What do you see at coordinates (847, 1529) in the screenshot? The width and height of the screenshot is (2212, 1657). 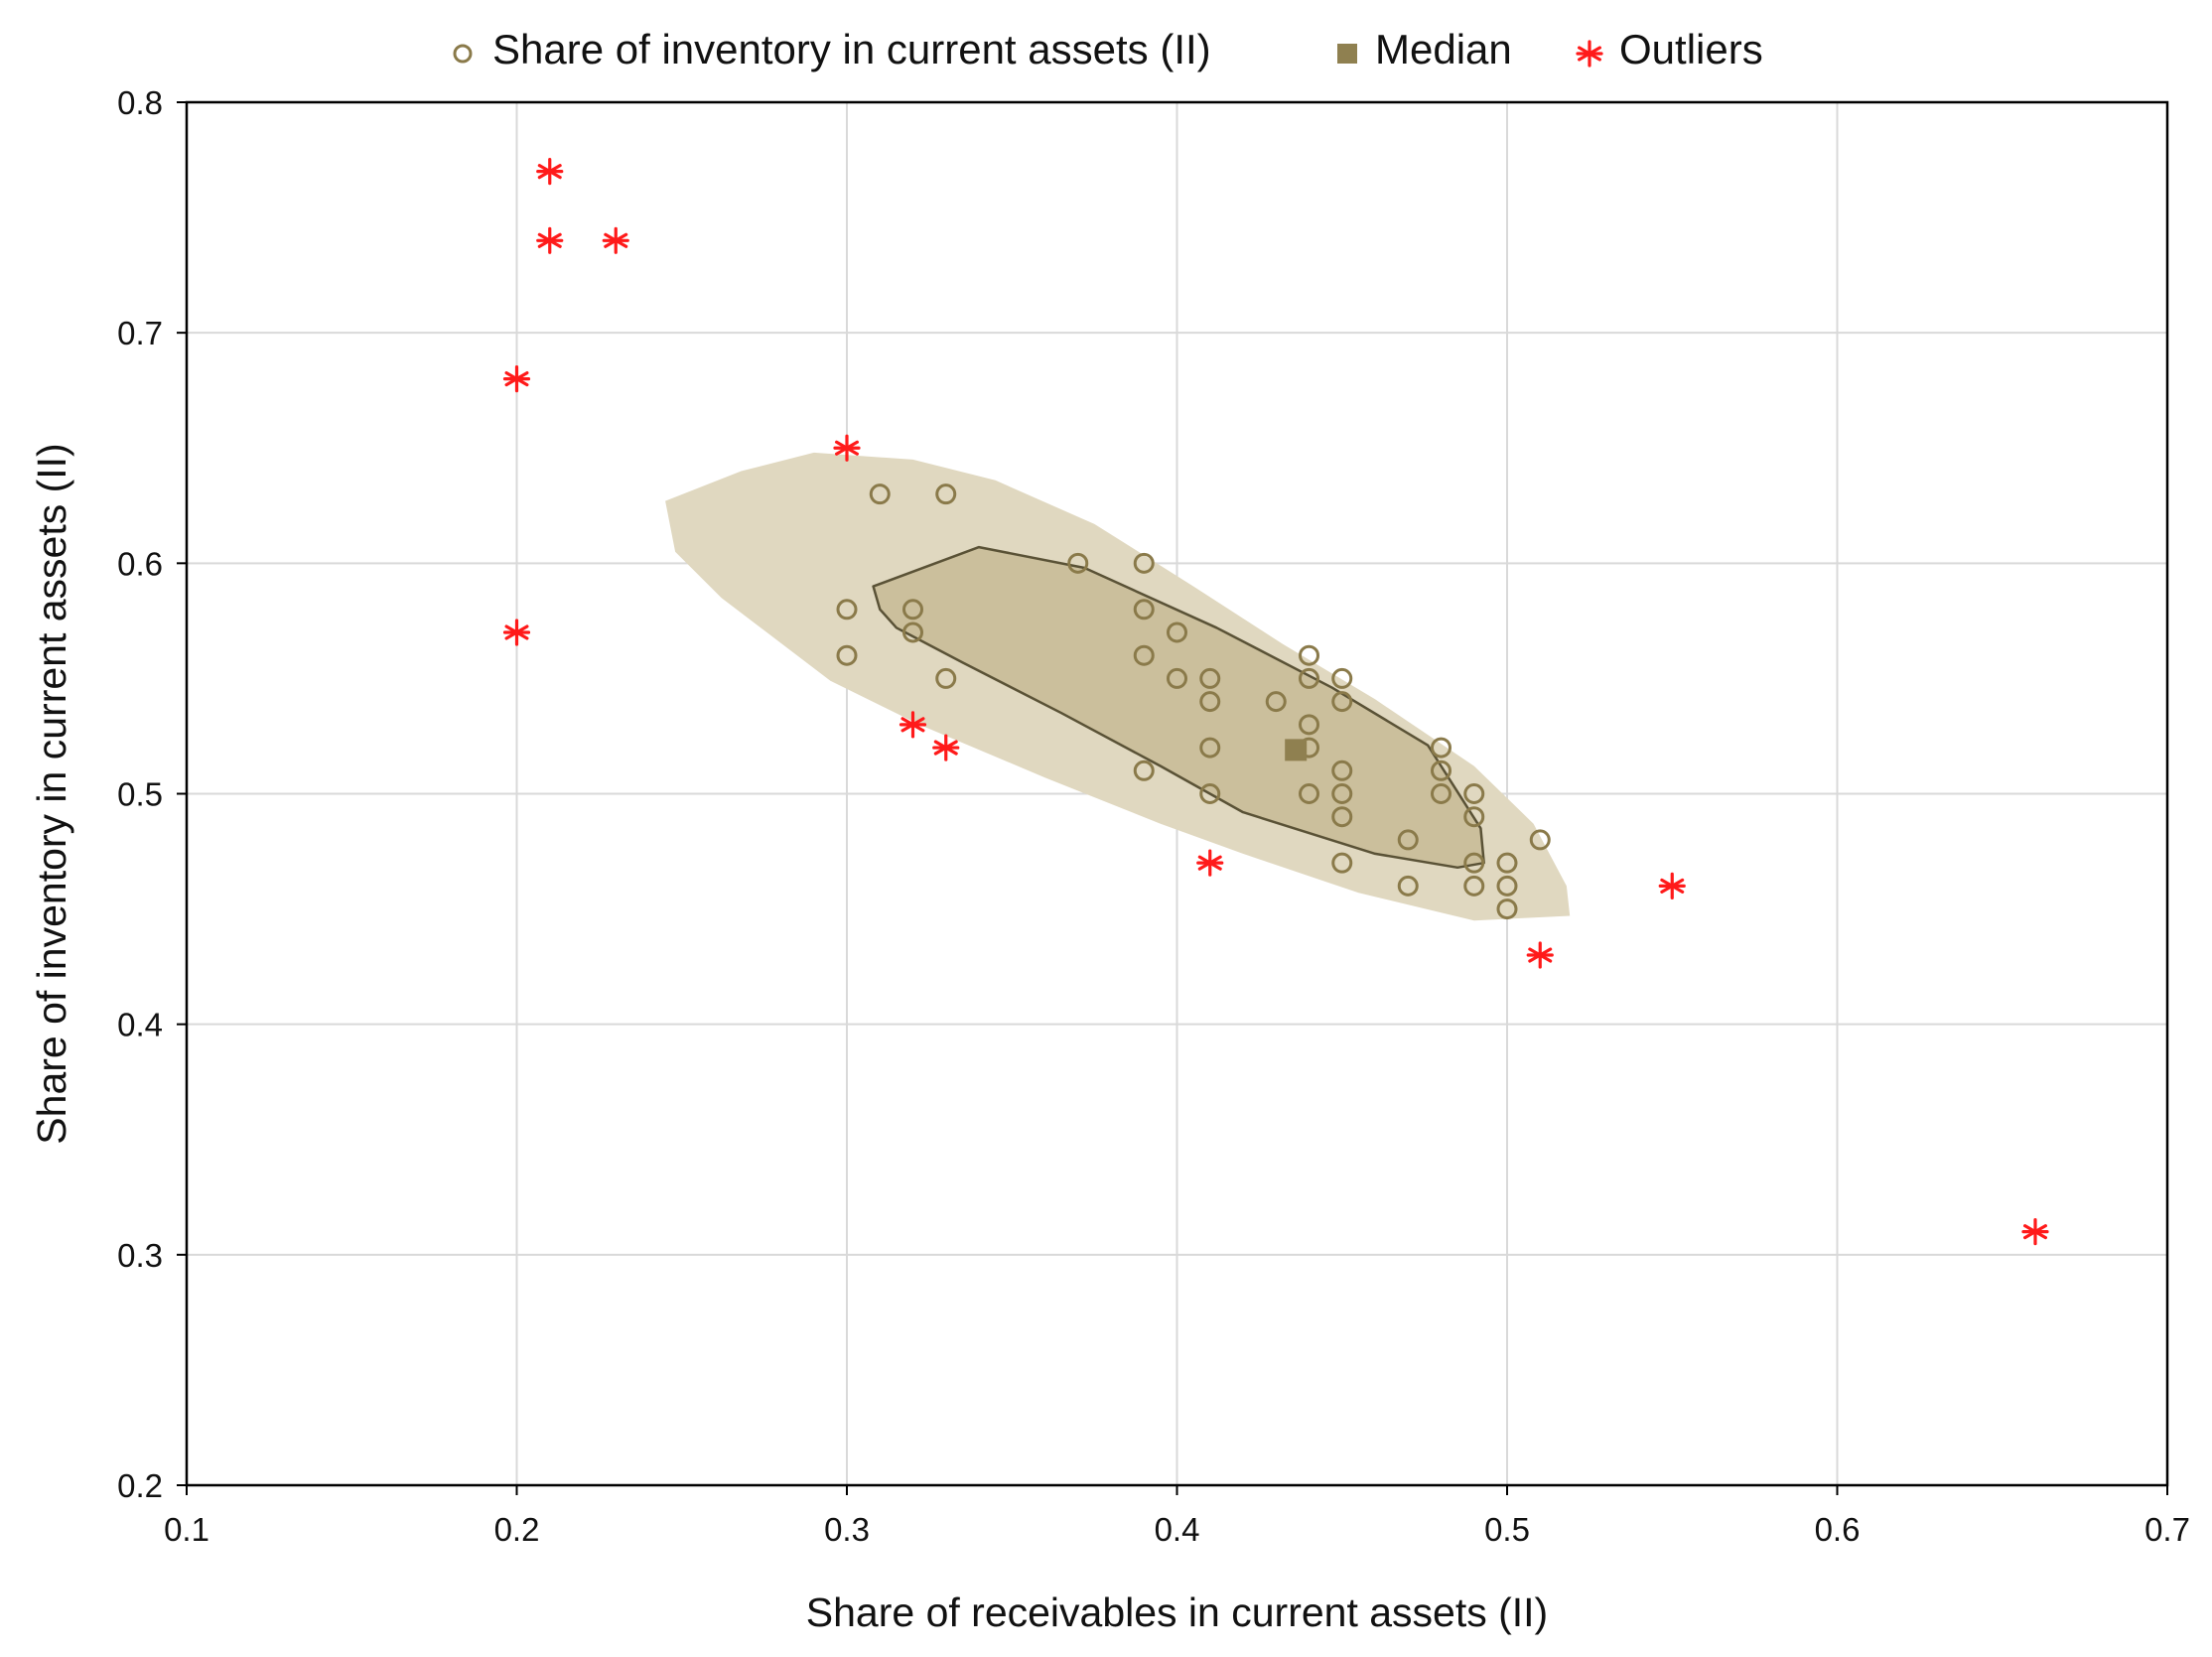 I see `x-tick-label: 0.3` at bounding box center [847, 1529].